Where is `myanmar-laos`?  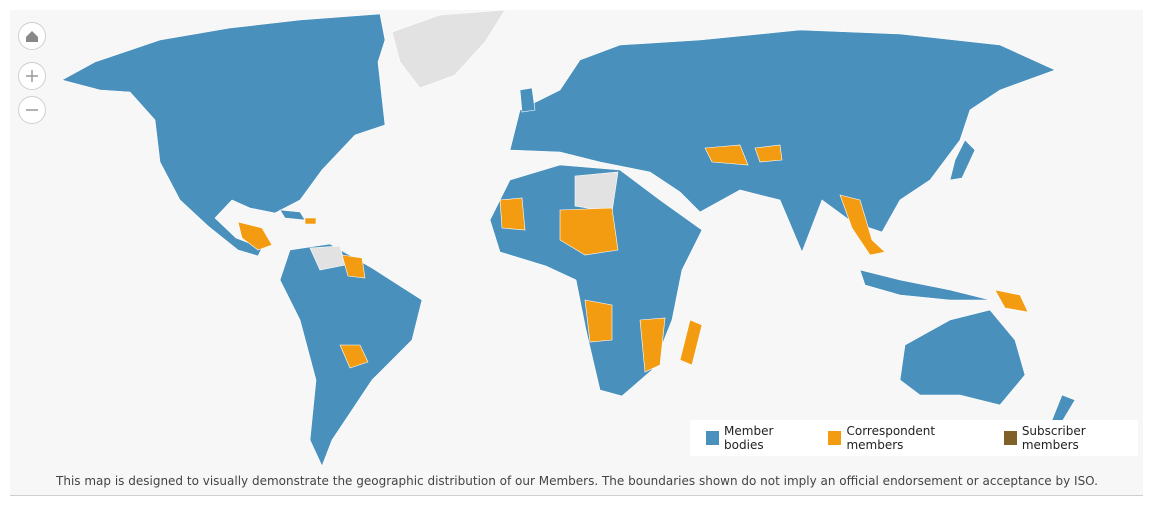 myanmar-laos is located at coordinates (862, 225).